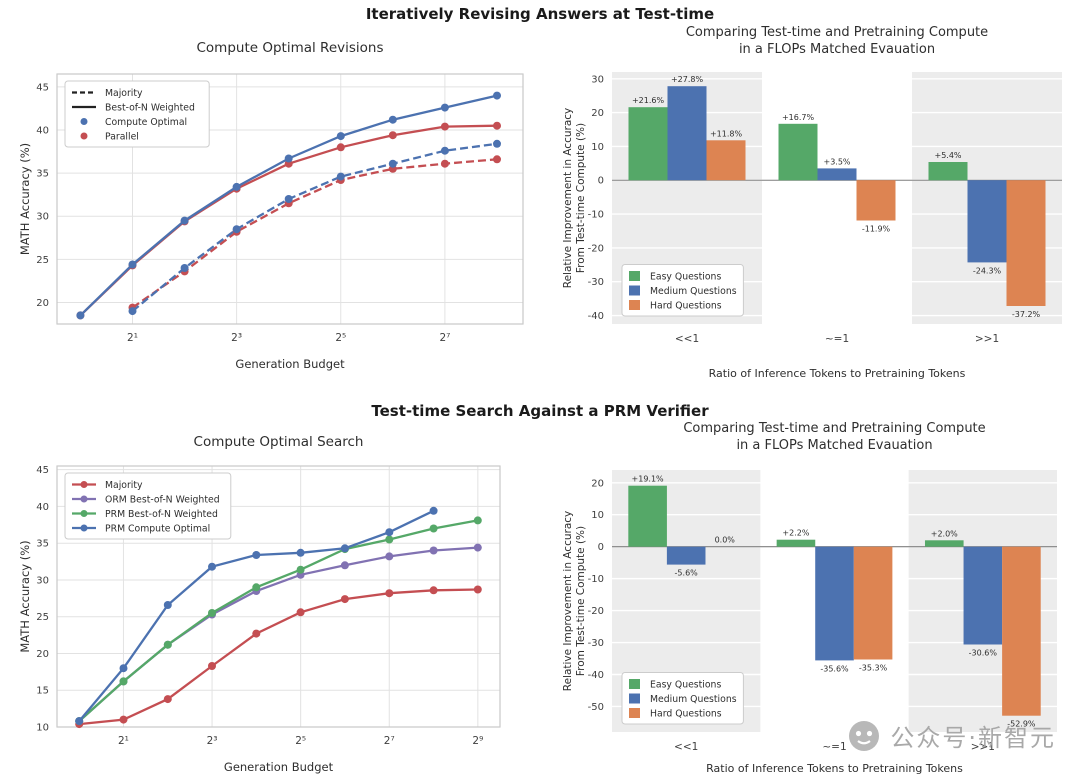 The image size is (1080, 779). I want to click on watermark-logo-icon, so click(864, 736).